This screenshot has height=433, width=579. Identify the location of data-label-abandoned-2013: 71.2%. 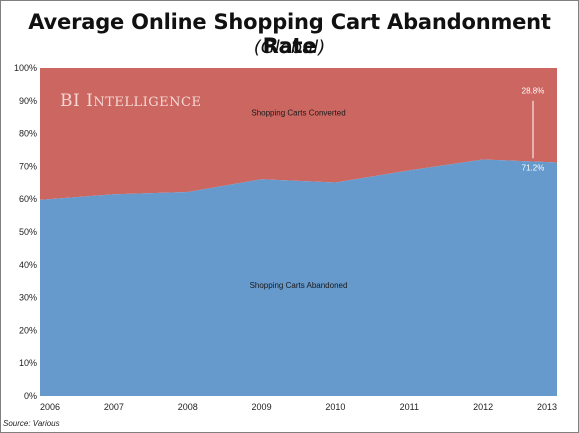
(533, 167).